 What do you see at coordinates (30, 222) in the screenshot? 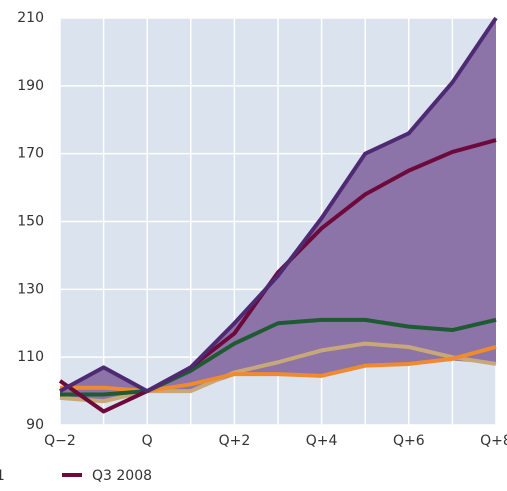
I see `y-tick-label: 150` at bounding box center [30, 222].